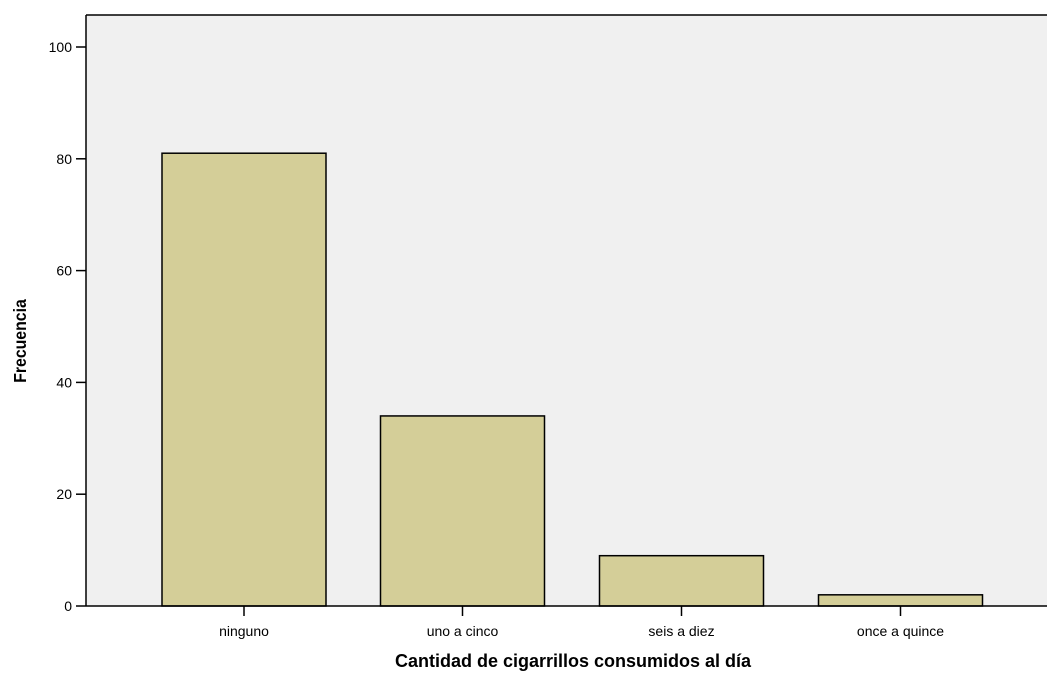  I want to click on x-tick-label: uno a cinco, so click(463, 631).